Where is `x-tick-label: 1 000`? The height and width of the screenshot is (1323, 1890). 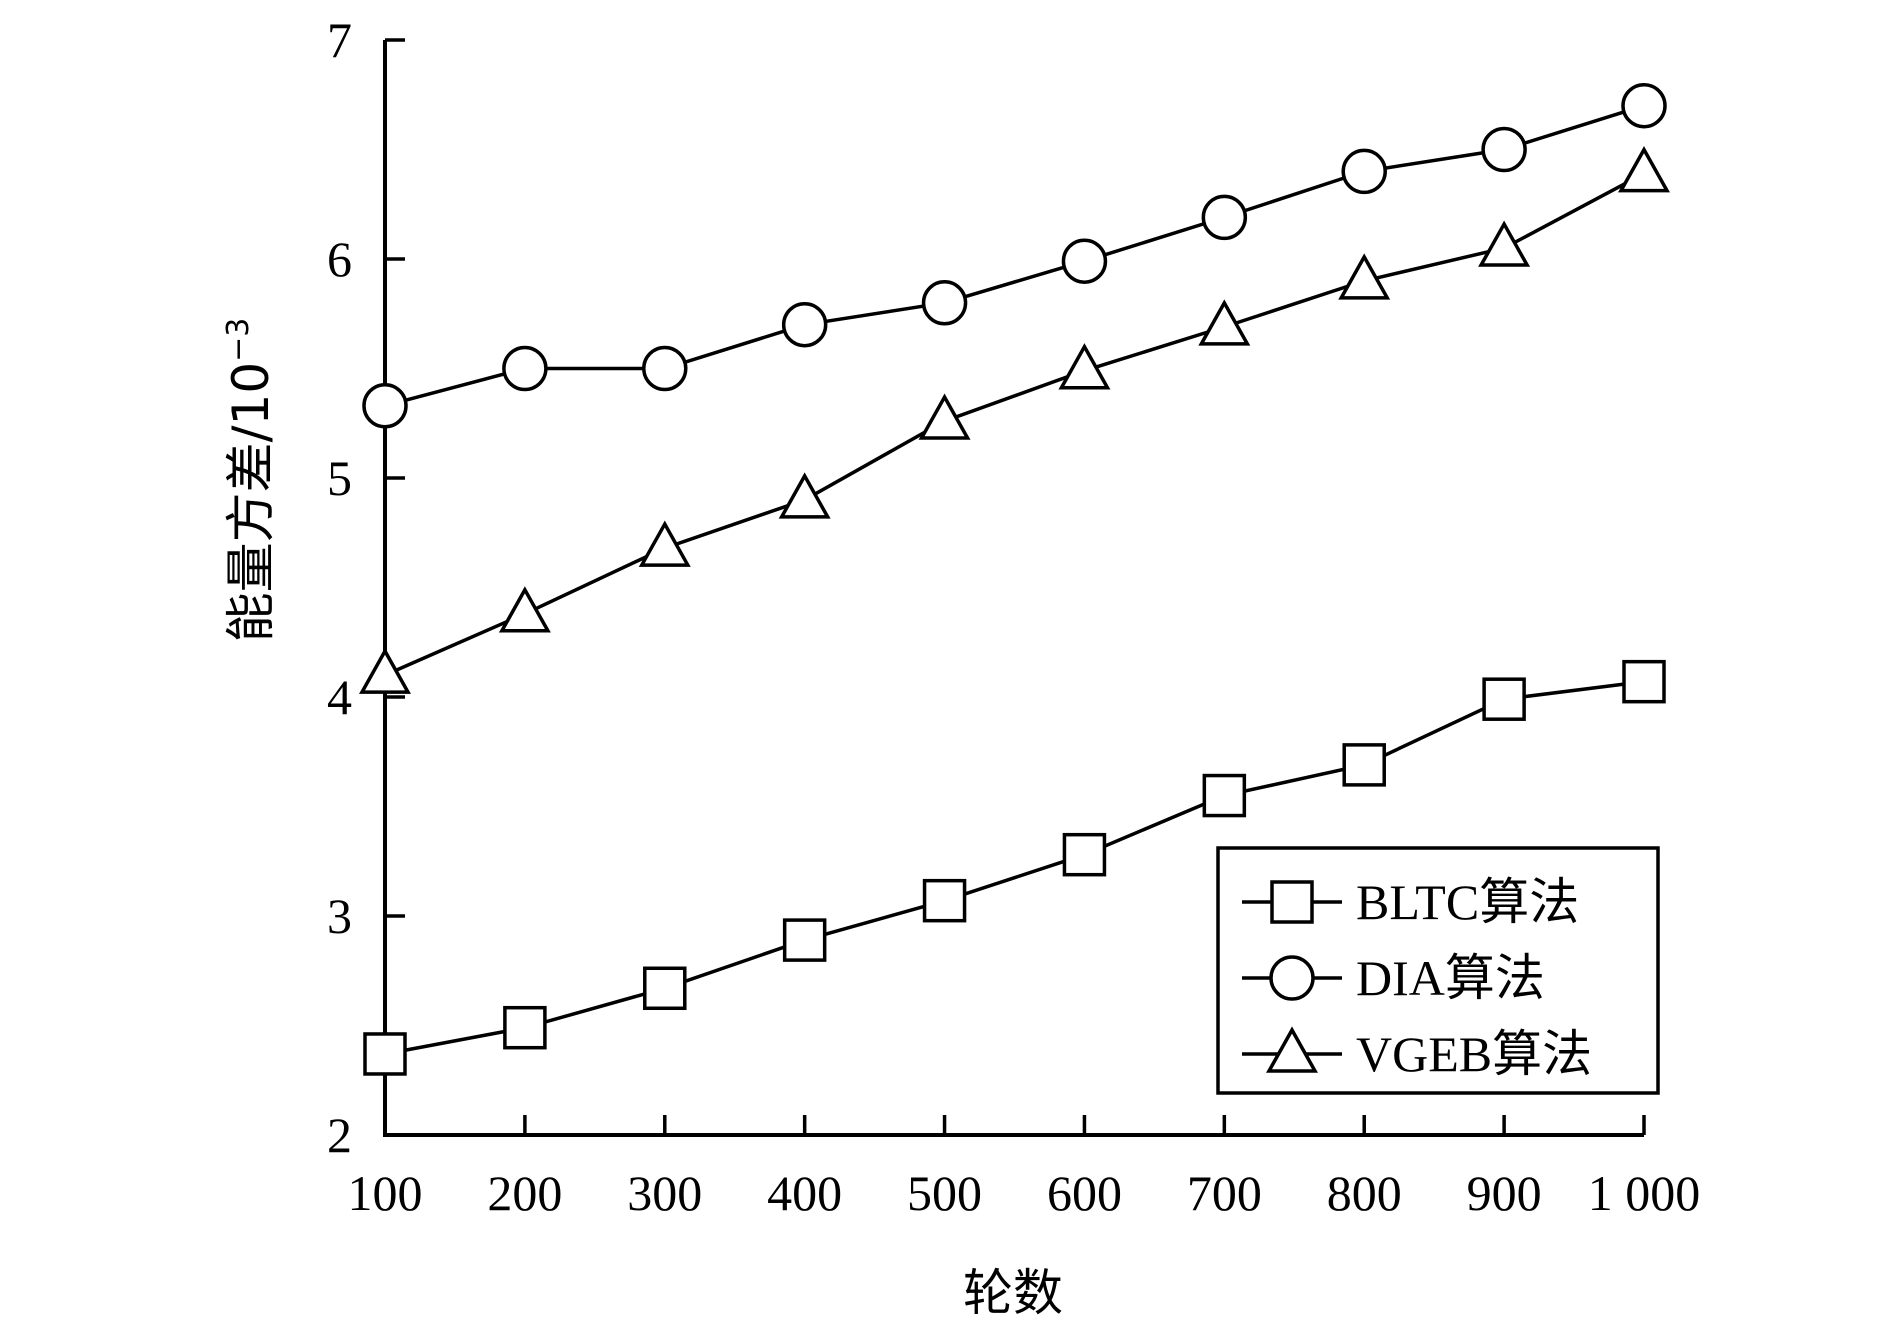 x-tick-label: 1 000 is located at coordinates (1644, 1193).